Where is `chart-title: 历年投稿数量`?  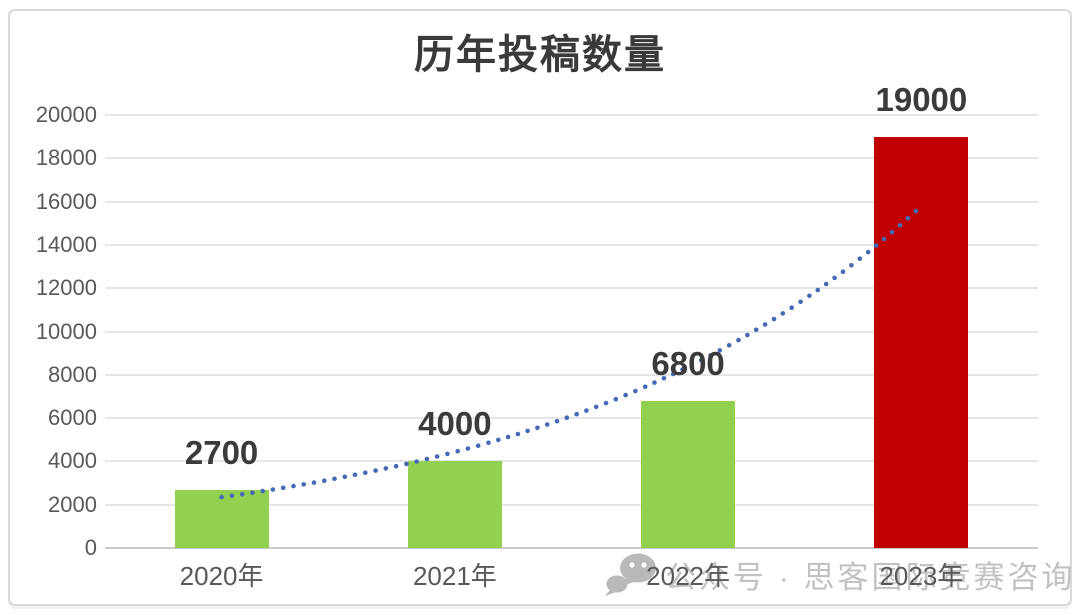 chart-title: 历年投稿数量 is located at coordinates (540, 54).